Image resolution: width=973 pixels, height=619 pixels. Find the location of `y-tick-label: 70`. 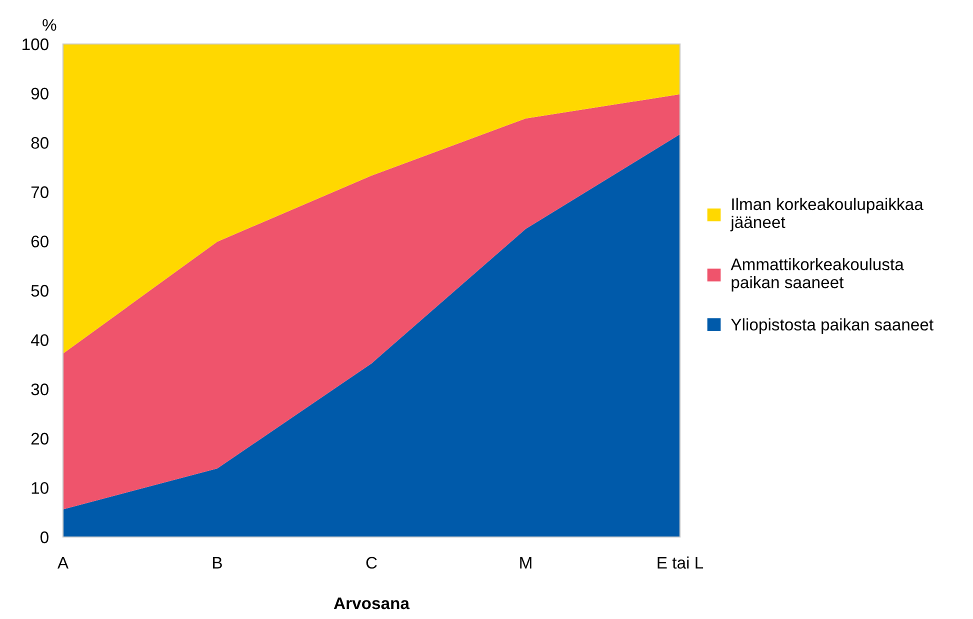

y-tick-label: 70 is located at coordinates (39, 192).